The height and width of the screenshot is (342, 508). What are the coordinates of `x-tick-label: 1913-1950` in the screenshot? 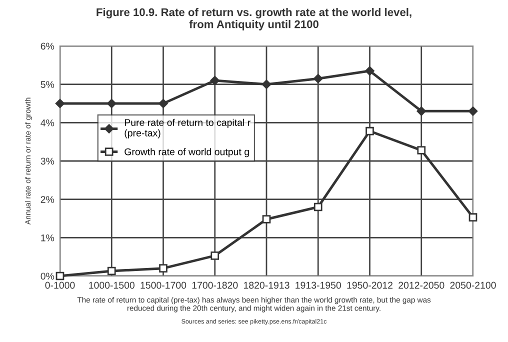 It's located at (318, 285).